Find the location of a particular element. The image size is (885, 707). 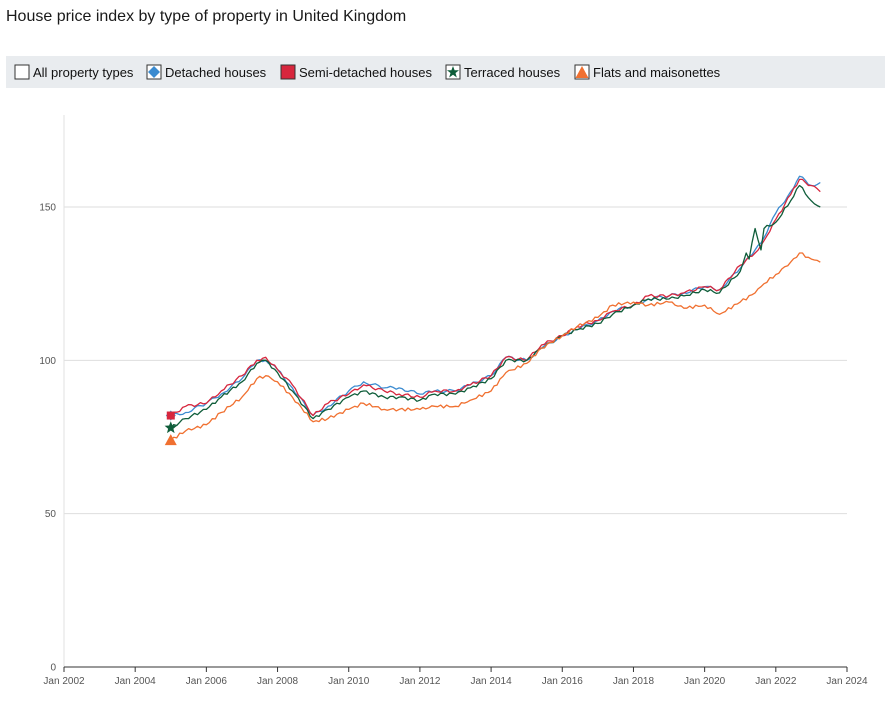

square-icon is located at coordinates (288, 71).